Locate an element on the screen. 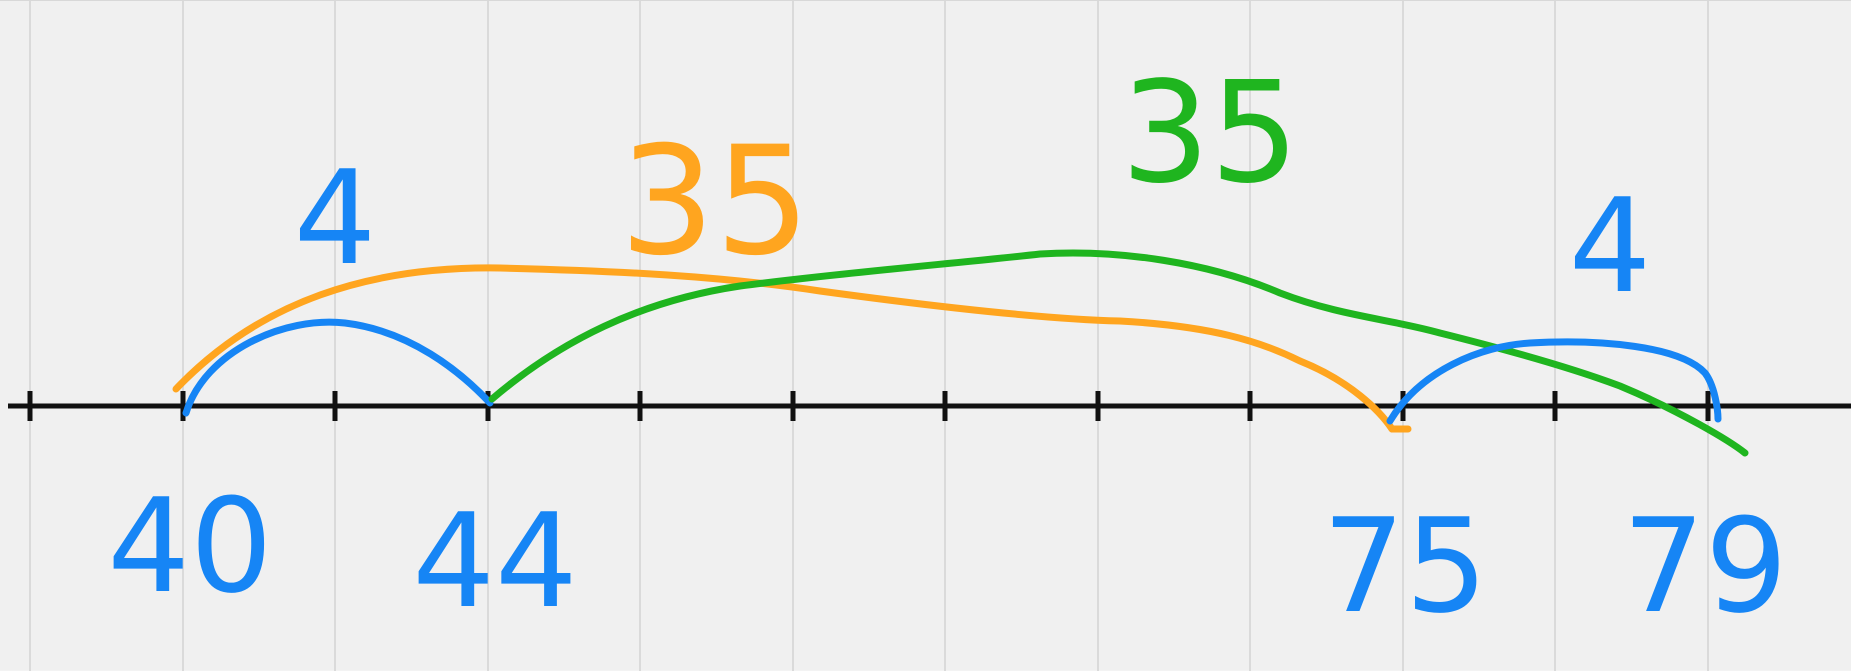  number-label-75: 75 is located at coordinates (1404, 566).